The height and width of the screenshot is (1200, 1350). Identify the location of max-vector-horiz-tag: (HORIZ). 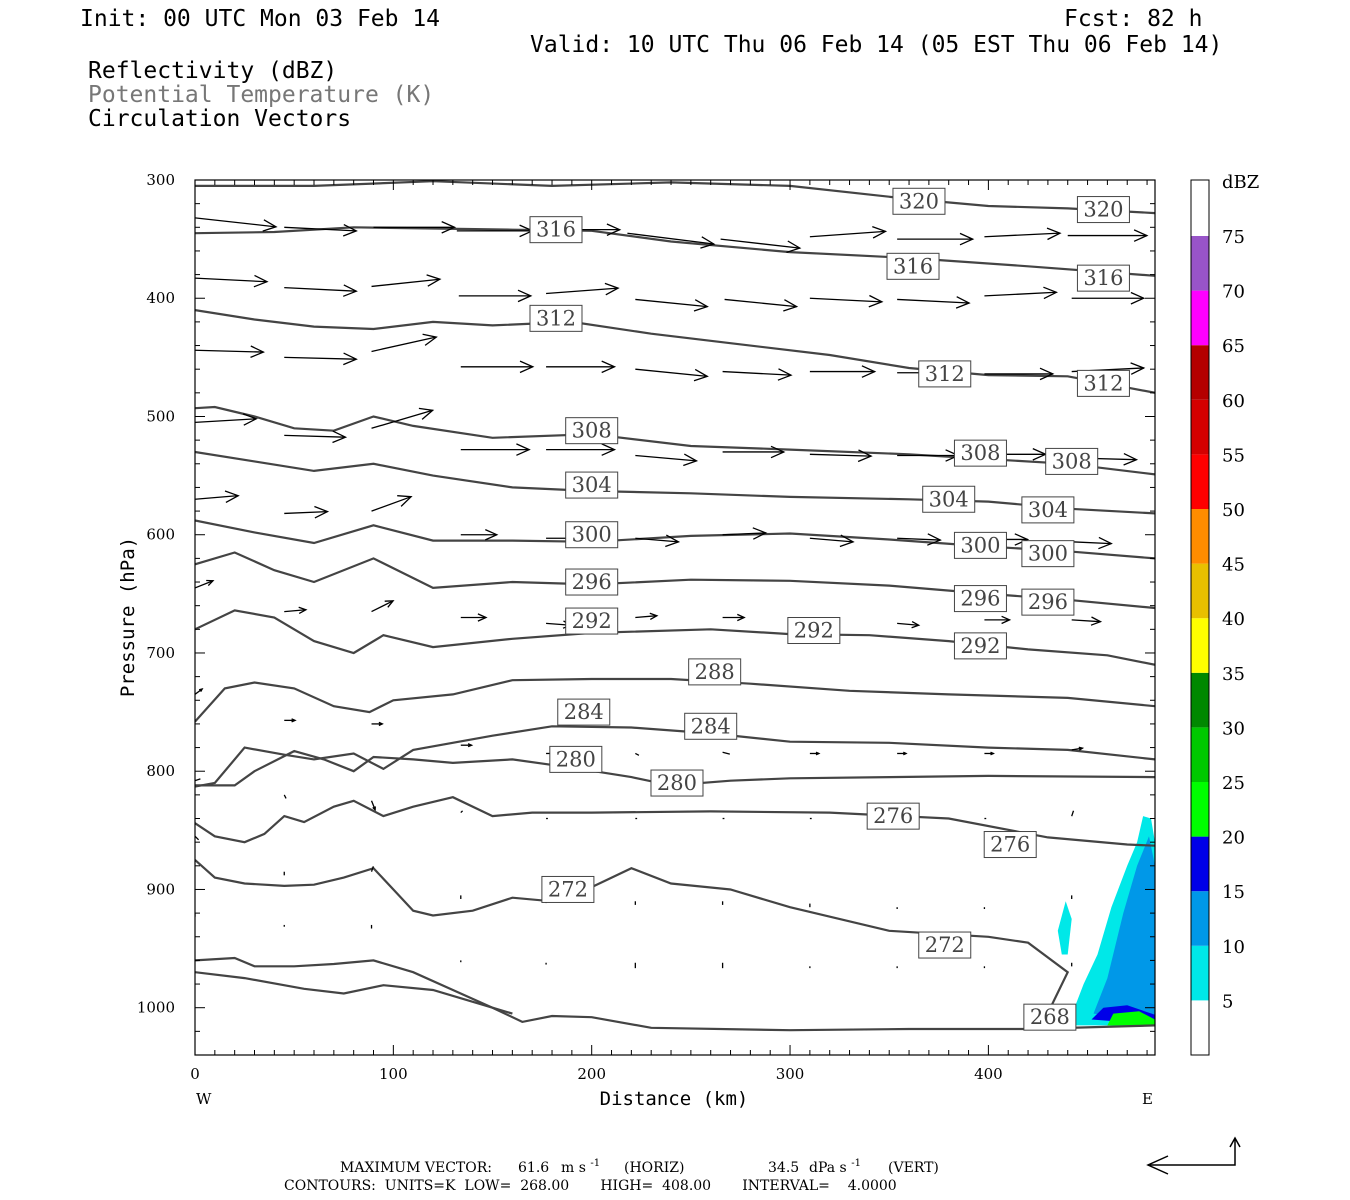
(654, 1168).